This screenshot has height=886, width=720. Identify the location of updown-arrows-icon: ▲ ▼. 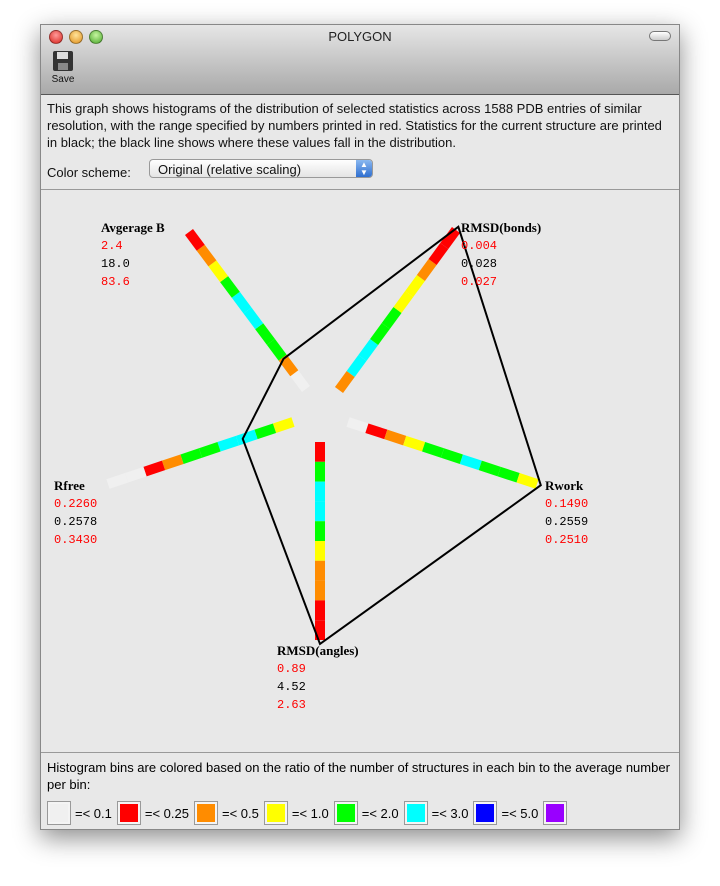
(364, 168).